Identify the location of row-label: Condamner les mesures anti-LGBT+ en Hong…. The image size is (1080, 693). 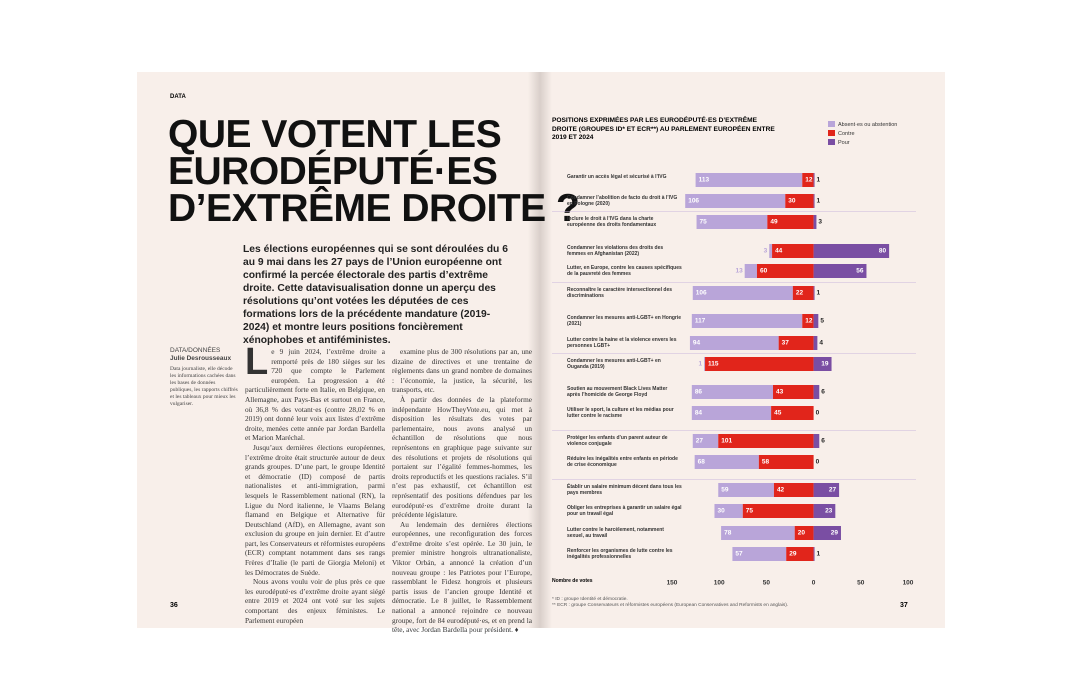
(624, 321).